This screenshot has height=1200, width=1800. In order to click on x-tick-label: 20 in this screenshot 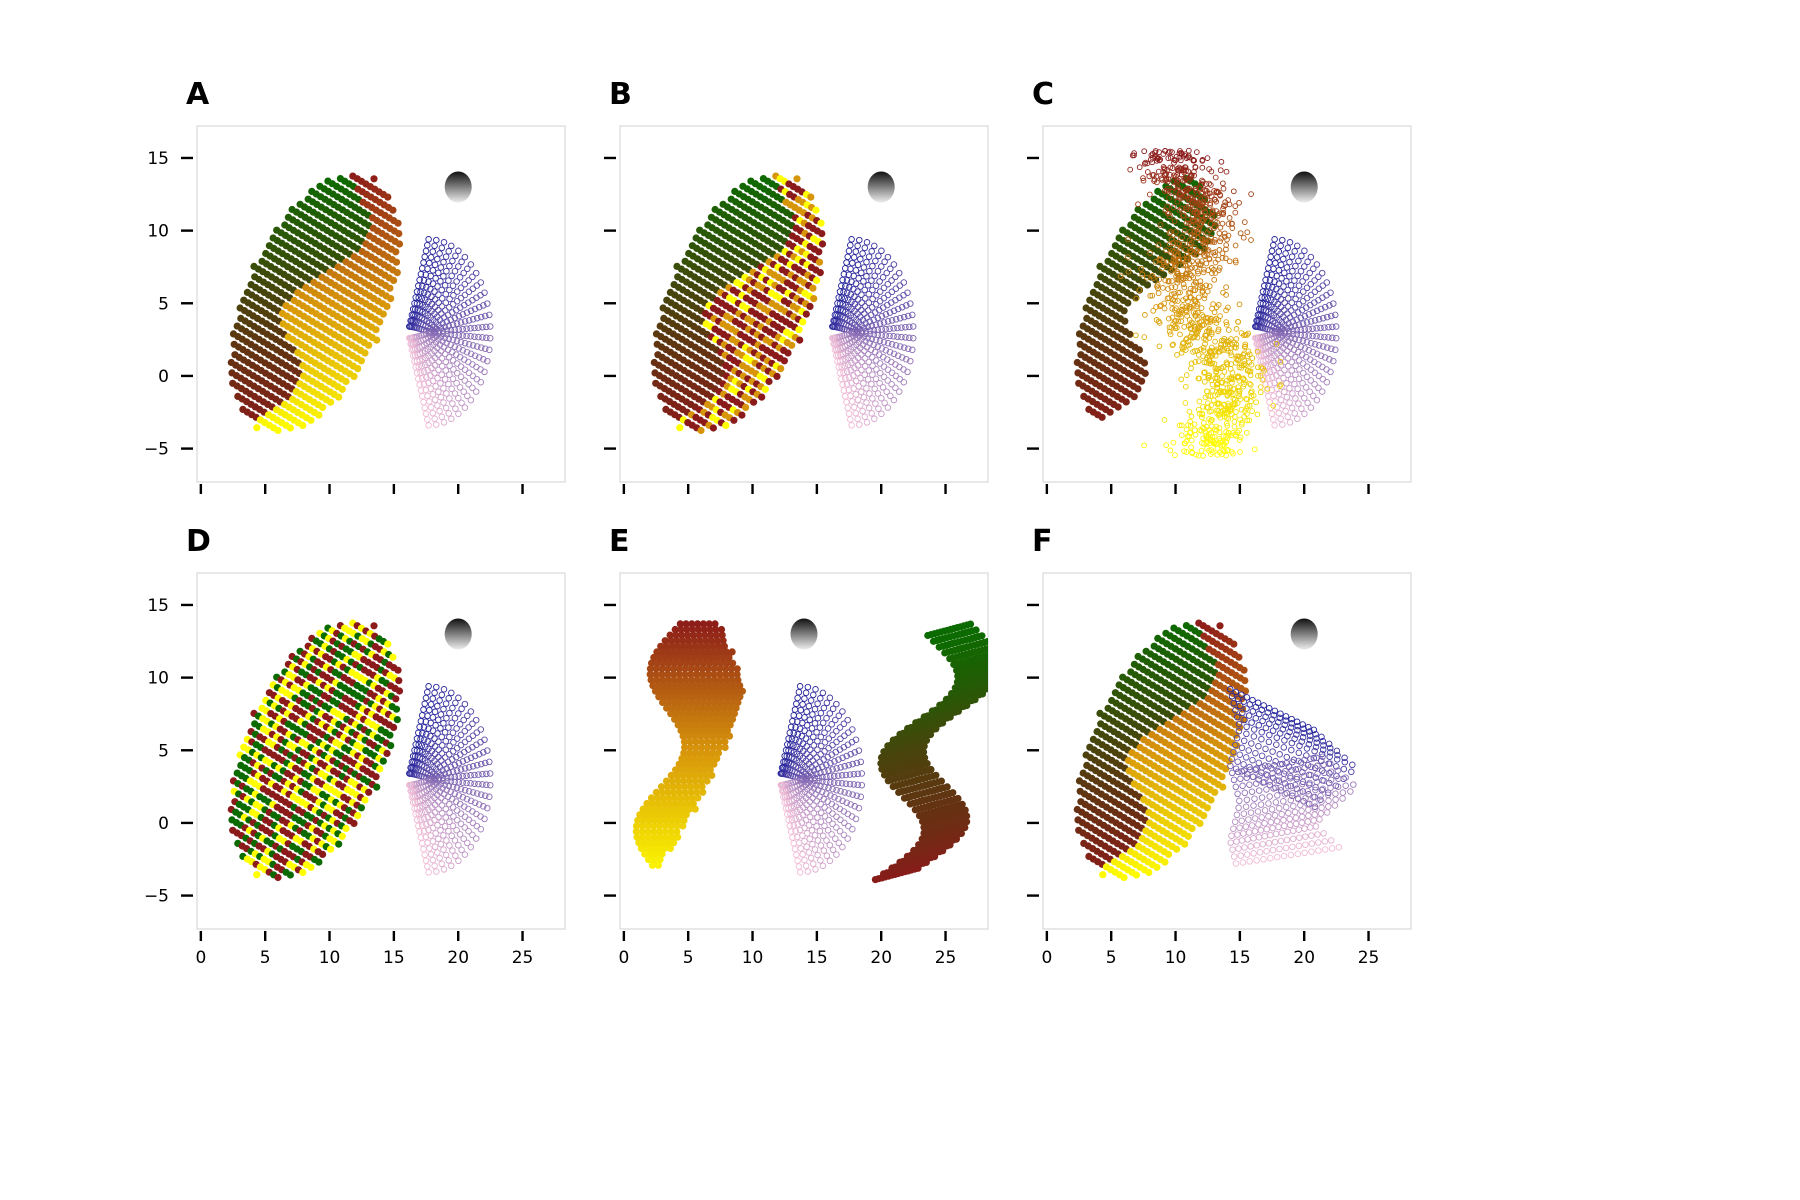, I will do `click(458, 958)`.